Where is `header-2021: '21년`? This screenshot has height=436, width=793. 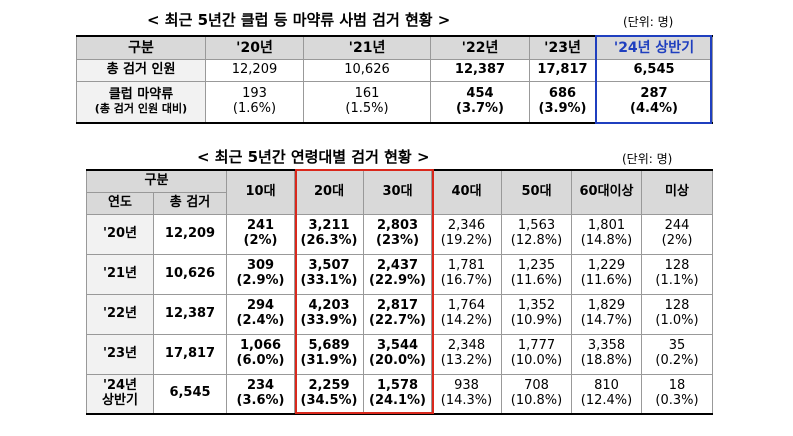 header-2021: '21년 is located at coordinates (367, 47).